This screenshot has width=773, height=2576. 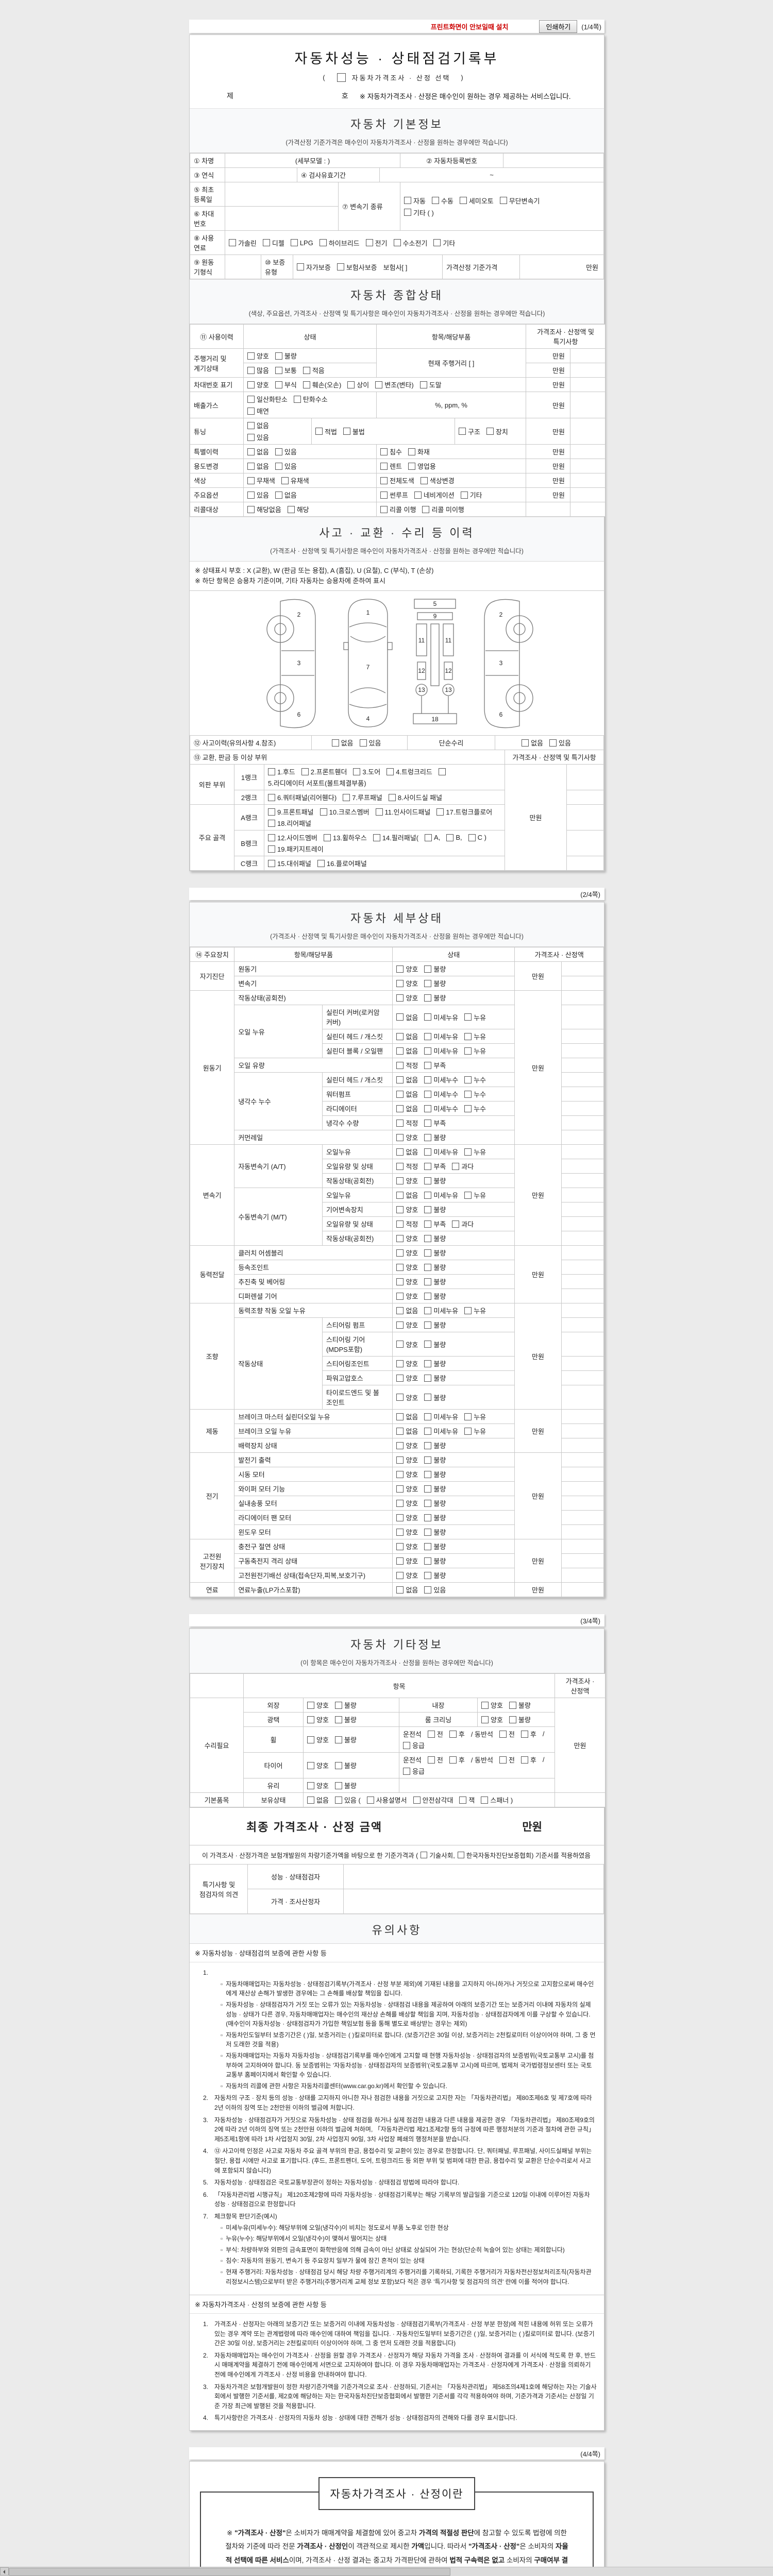 I want to click on svg-text: 13, so click(x=448, y=690).